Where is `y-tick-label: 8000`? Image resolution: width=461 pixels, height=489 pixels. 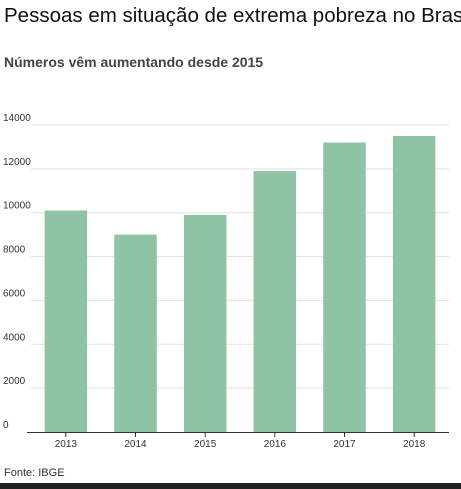
y-tick-label: 8000 is located at coordinates (14, 250).